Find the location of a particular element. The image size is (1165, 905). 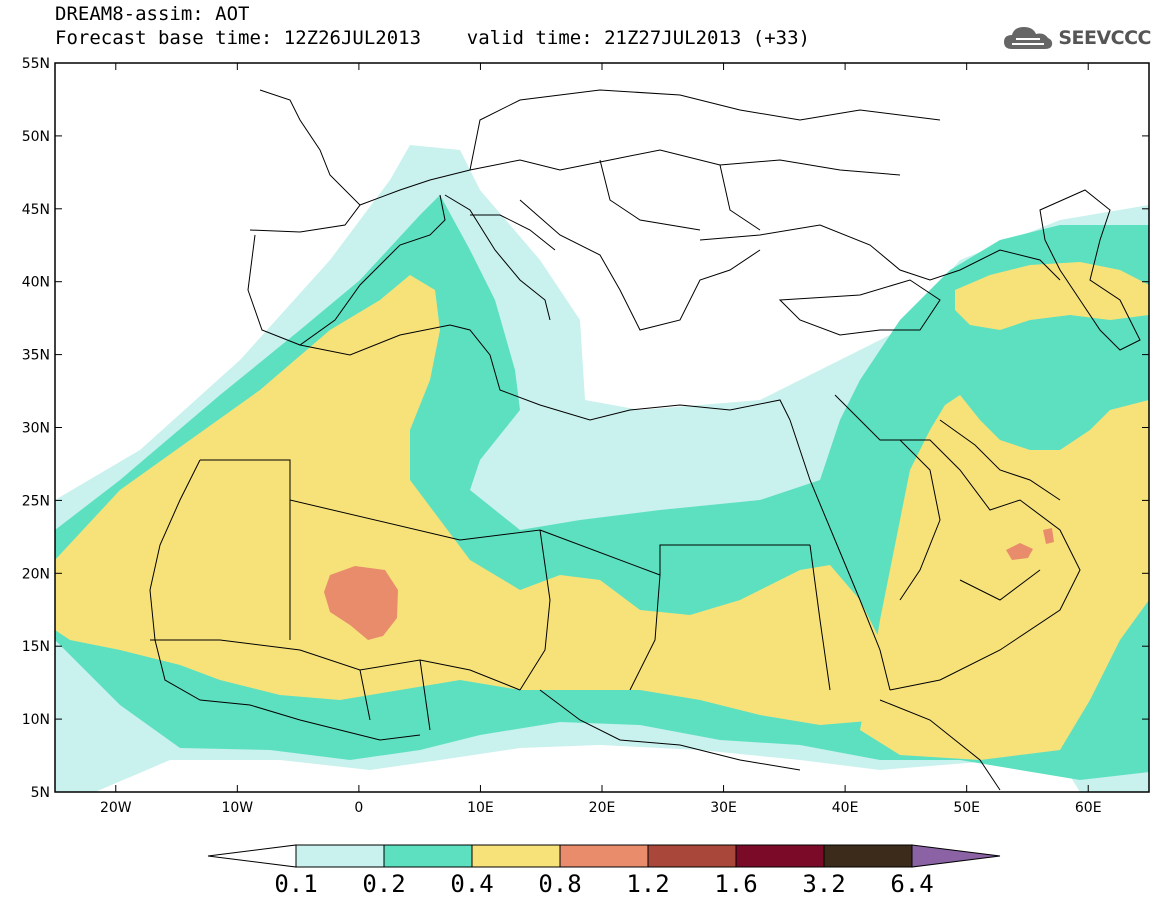

colorbar-label: 0.2 is located at coordinates (384, 884).